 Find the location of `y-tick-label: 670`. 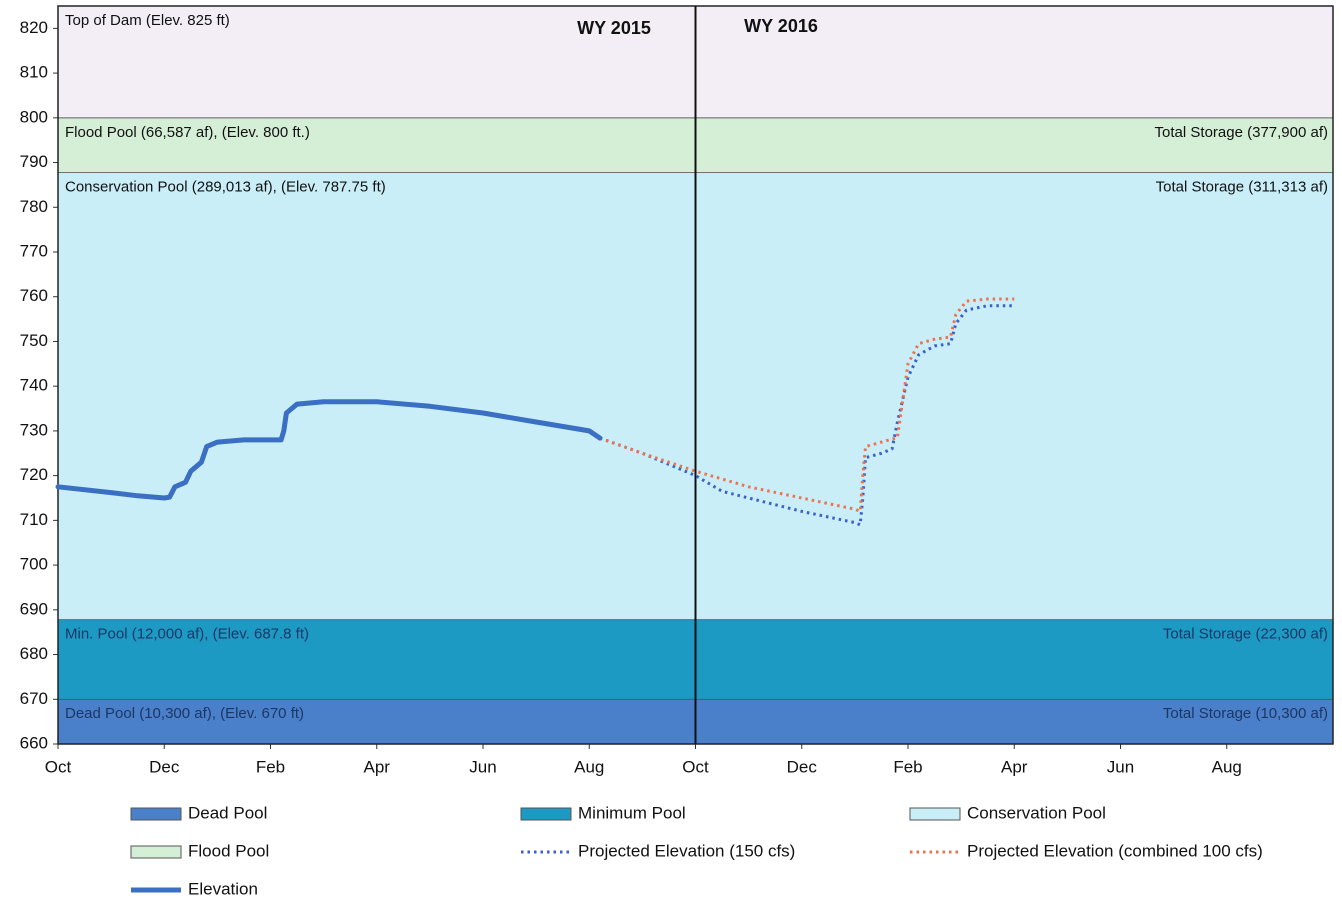

y-tick-label: 670 is located at coordinates (34, 698).